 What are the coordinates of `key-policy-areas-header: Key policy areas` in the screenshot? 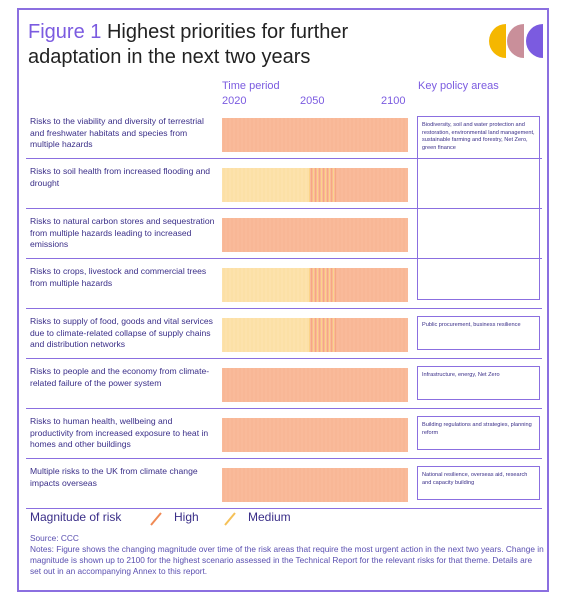 It's located at (458, 86).